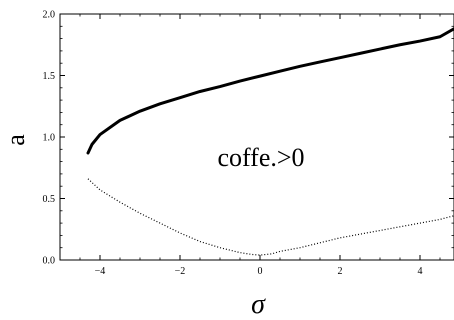 The image size is (454, 320). Describe the element at coordinates (49, 261) in the screenshot. I see `y-tick-label: 0.0` at that location.